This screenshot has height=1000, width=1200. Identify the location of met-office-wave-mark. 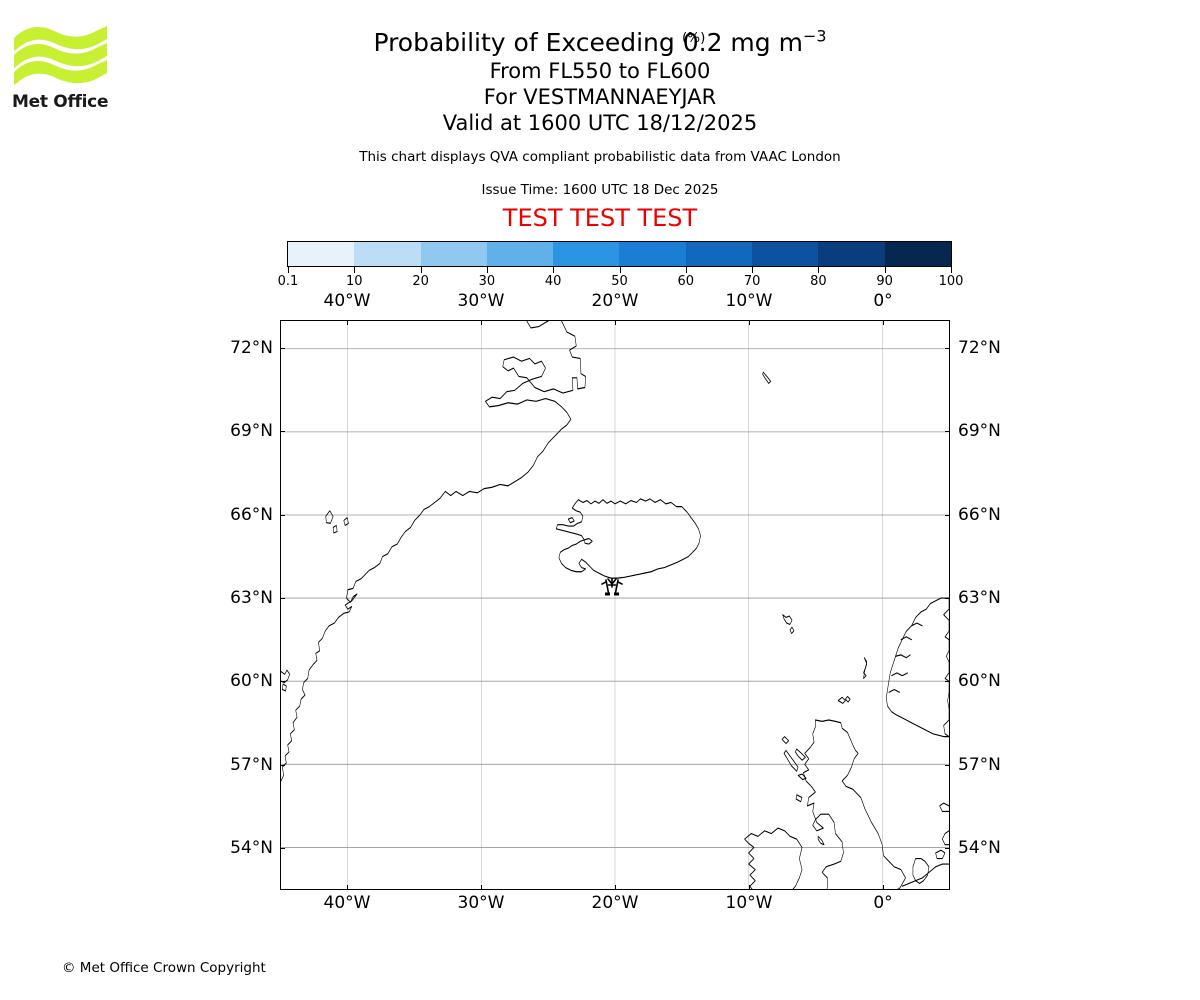
(60, 55).